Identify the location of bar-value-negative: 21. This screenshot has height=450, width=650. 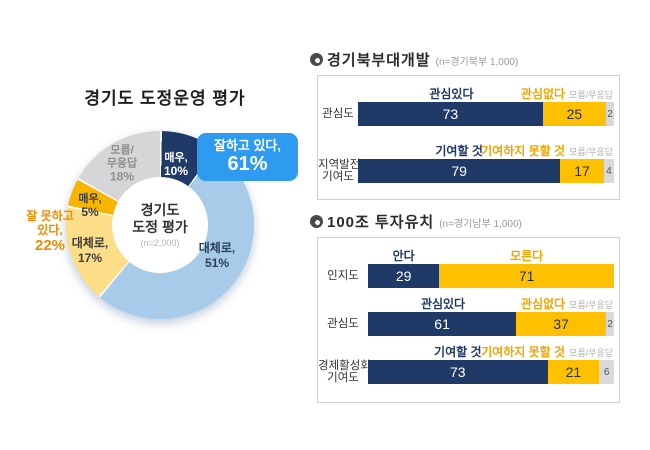
(573, 372).